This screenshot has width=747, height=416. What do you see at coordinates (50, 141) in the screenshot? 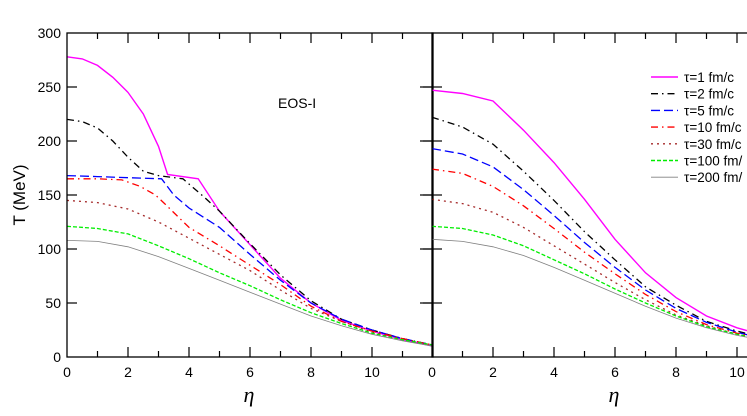
I see `y-tick-label: 200` at bounding box center [50, 141].